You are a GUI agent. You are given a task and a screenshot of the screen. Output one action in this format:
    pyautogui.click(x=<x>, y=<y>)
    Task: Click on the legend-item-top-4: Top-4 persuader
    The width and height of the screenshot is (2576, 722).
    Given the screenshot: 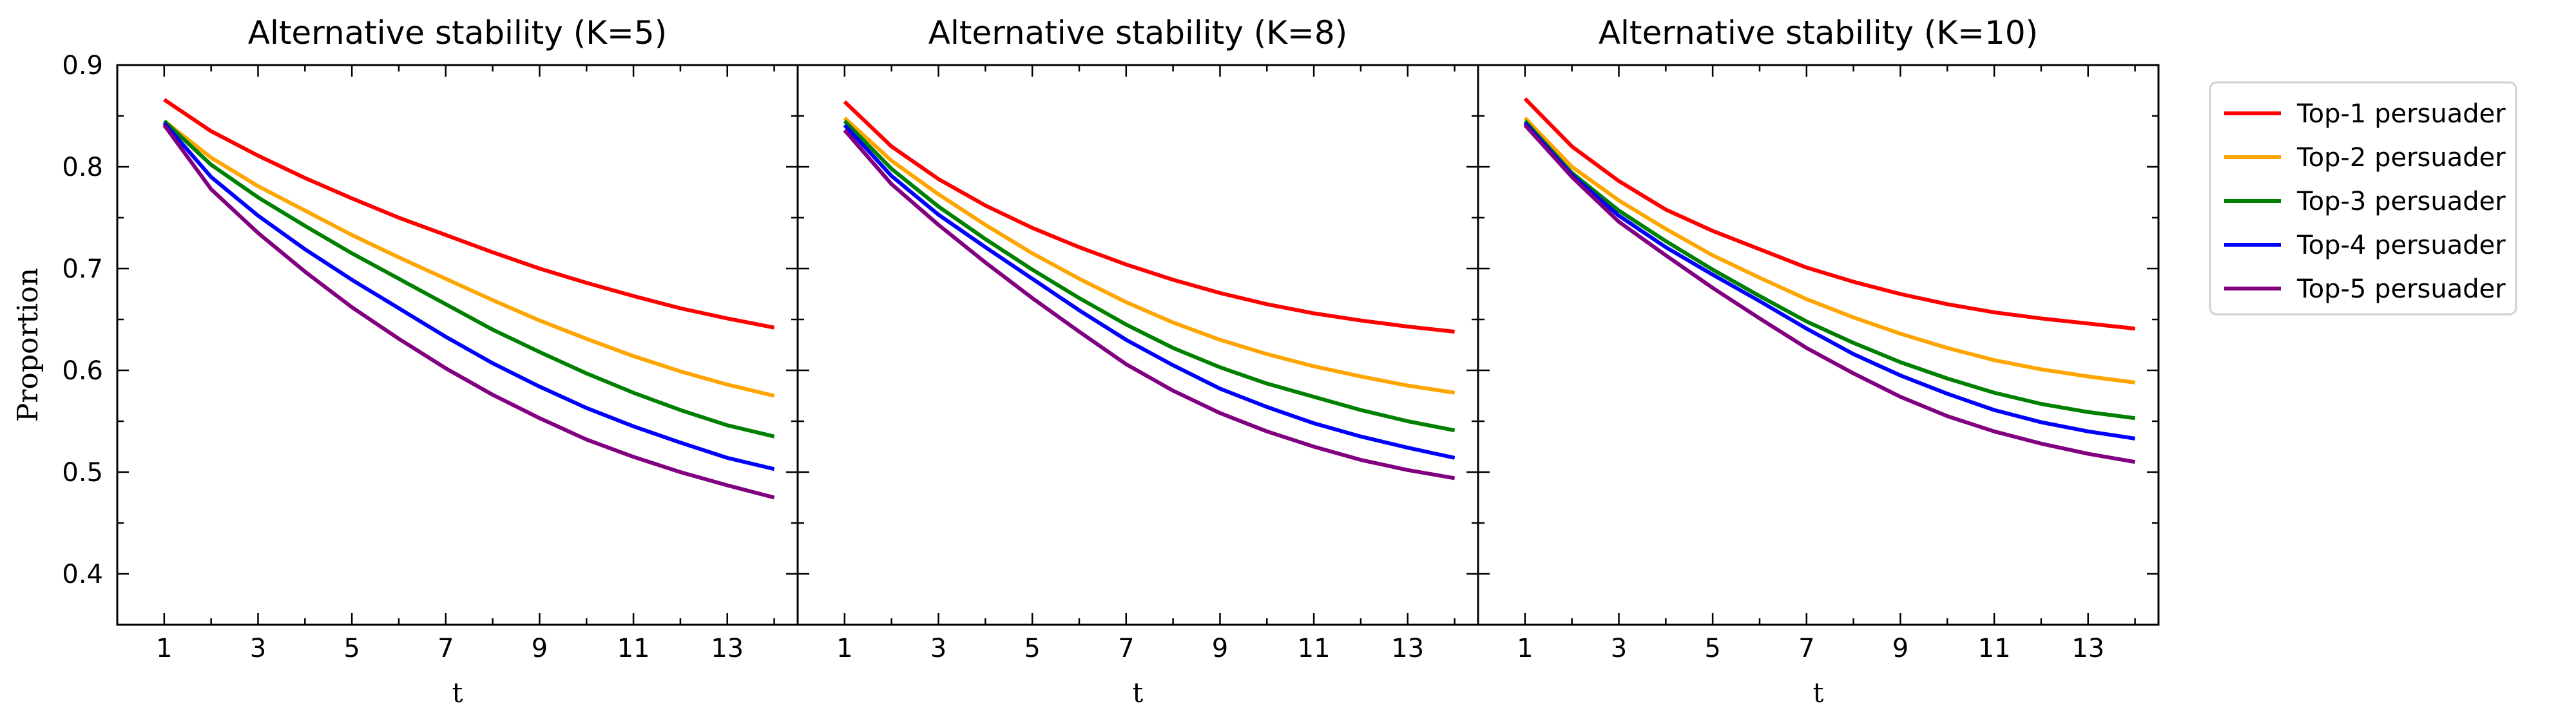 What is the action you would take?
    pyautogui.click(x=2365, y=245)
    